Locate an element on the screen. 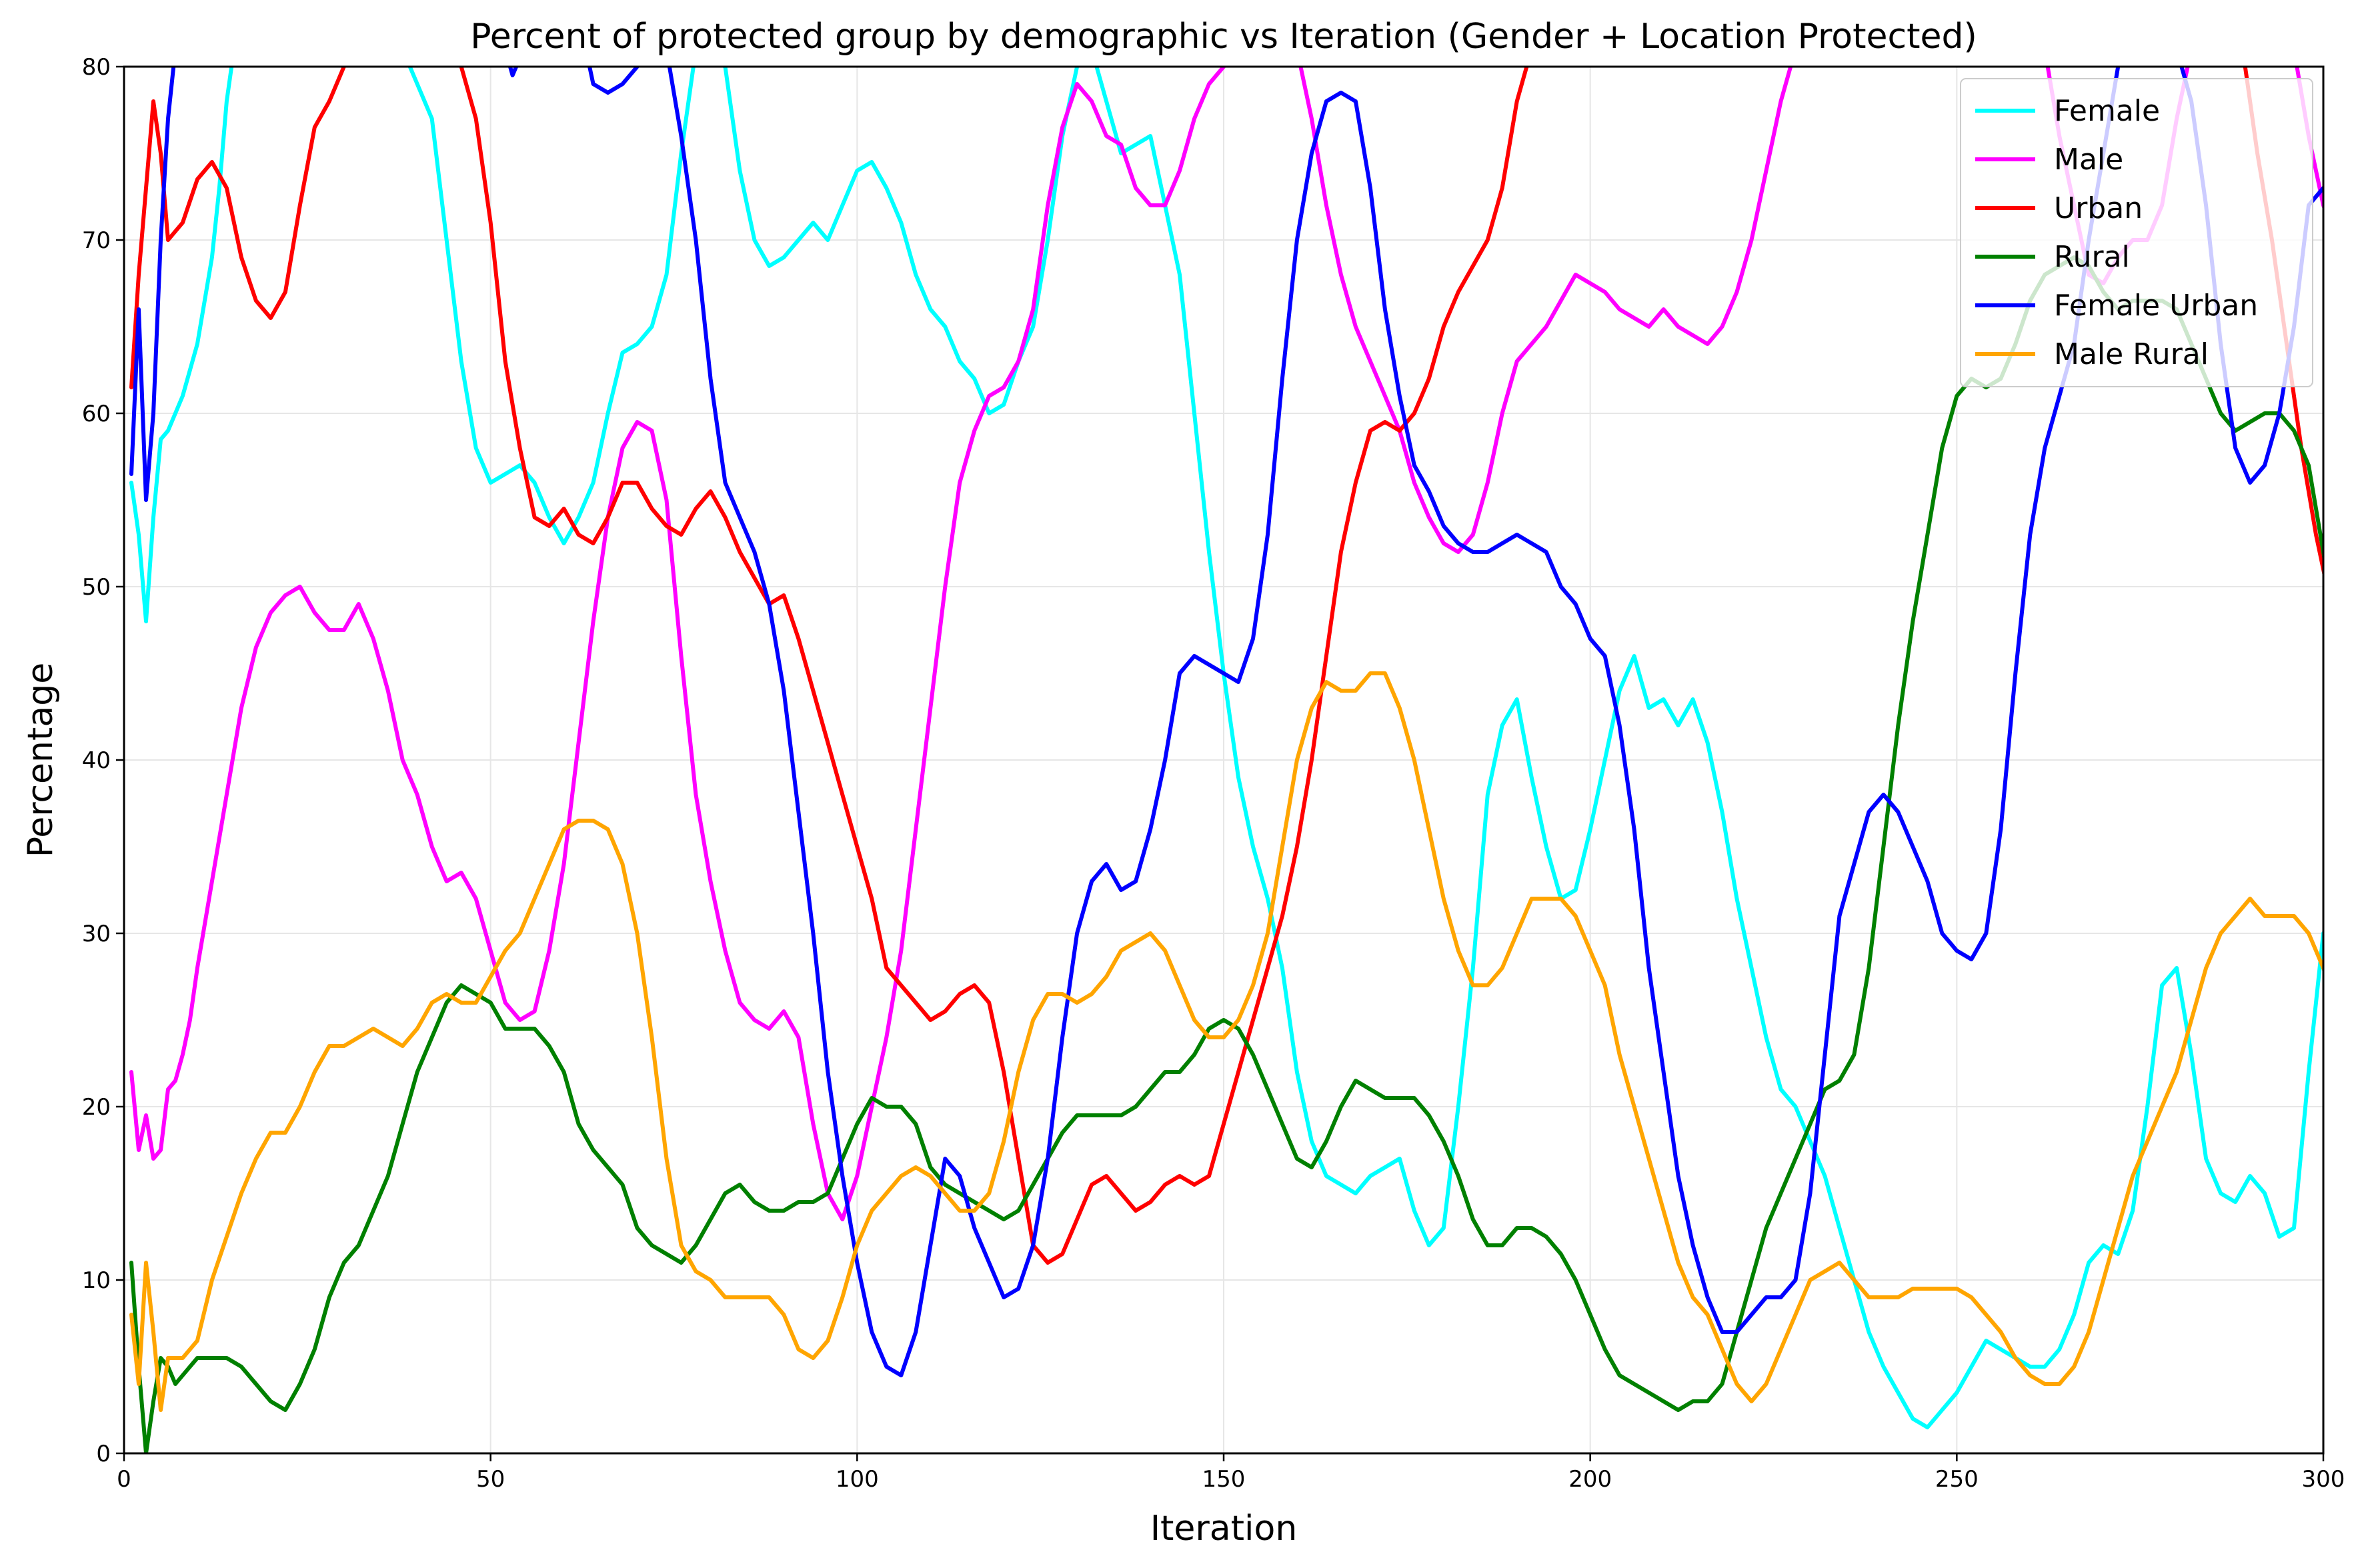 The height and width of the screenshot is (1568, 2368). x-tick-label: 50 is located at coordinates (490, 1479).